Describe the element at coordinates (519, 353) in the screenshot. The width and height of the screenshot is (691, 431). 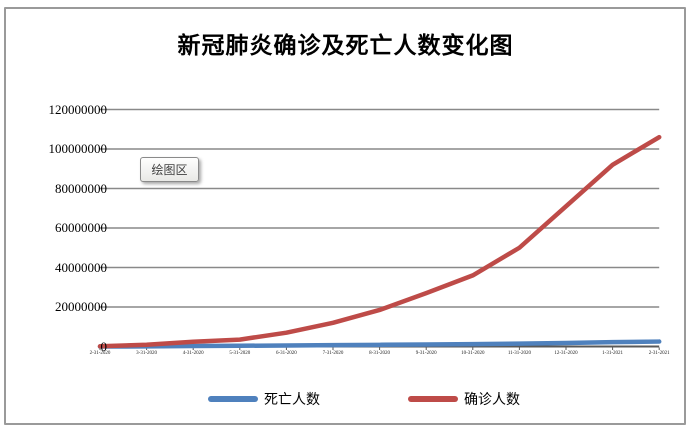
I see `x-tick-label: 11-31-2020` at that location.